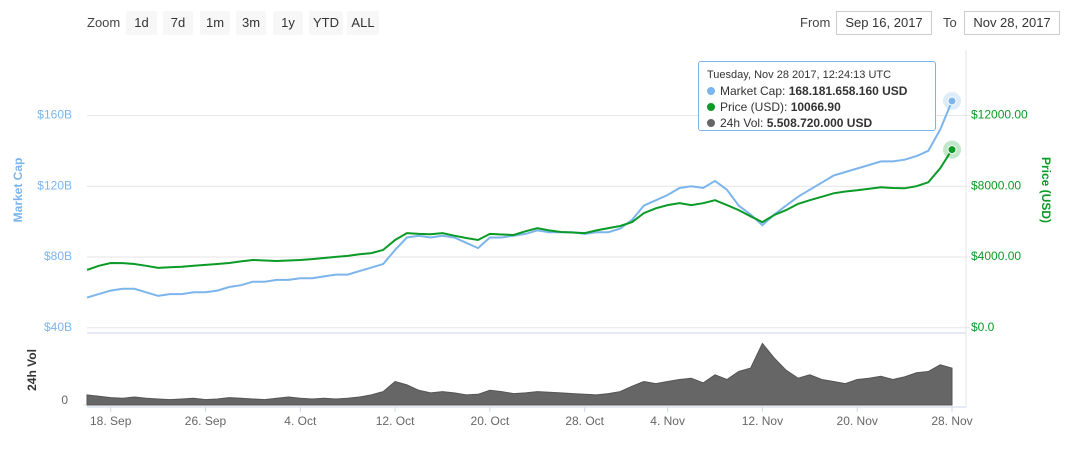 The image size is (1080, 449). Describe the element at coordinates (251, 23) in the screenshot. I see `zoom-button: 3m` at that location.